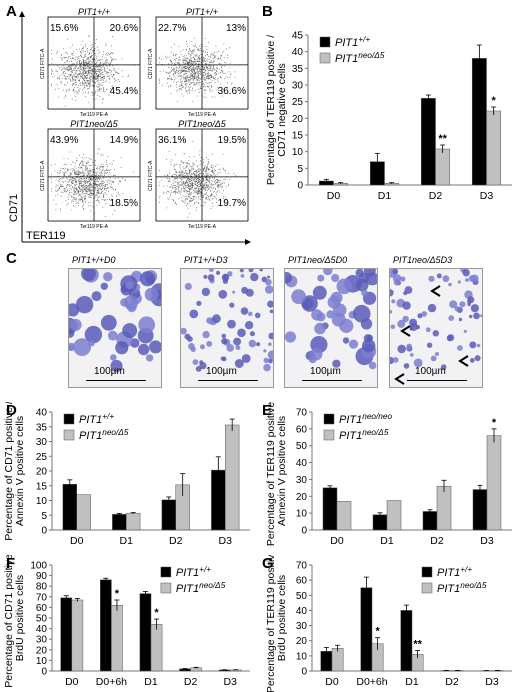 This screenshot has width=520, height=692. What do you see at coordinates (172, 28) in the screenshot?
I see `quadrant-value-top-left: 22.7%` at bounding box center [172, 28].